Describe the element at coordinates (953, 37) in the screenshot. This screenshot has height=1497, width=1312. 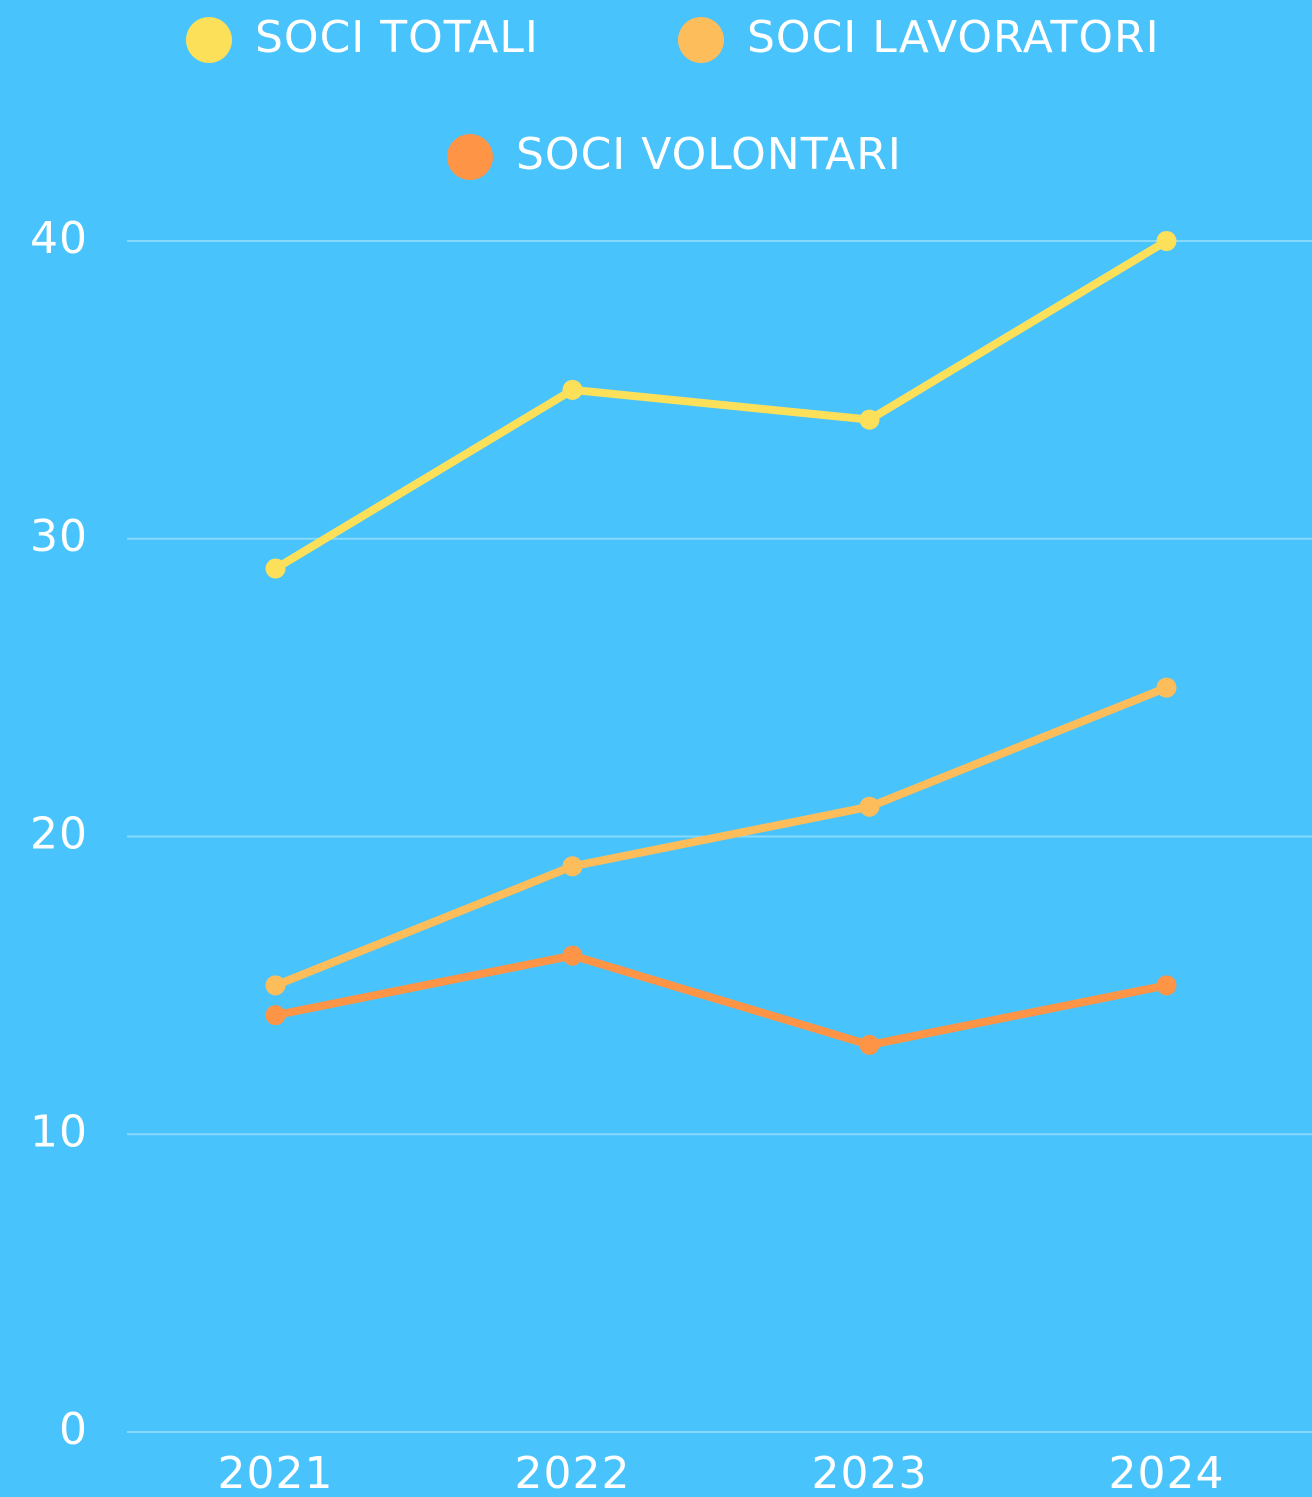
I see `legend-label: SOCI LAVORATORI` at that location.